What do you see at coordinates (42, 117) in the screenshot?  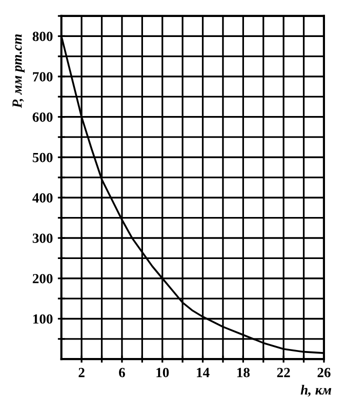 I see `y-tick-label: 600` at bounding box center [42, 117].